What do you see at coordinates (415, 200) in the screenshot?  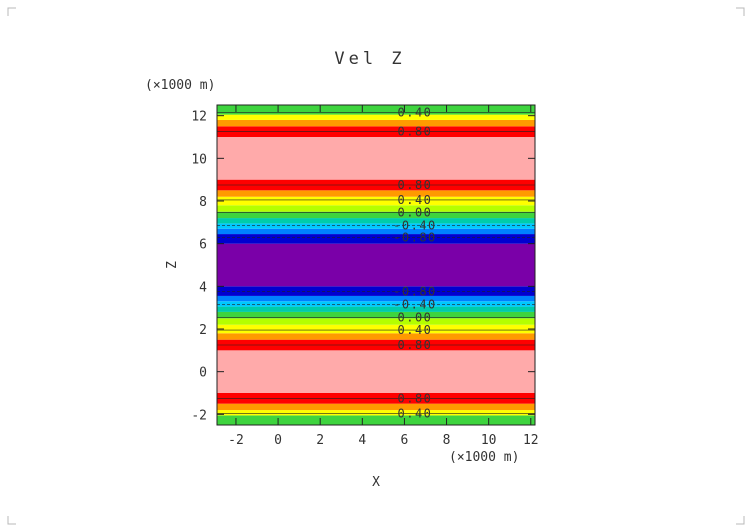 I see `contour-label-3: 0.40` at bounding box center [415, 200].